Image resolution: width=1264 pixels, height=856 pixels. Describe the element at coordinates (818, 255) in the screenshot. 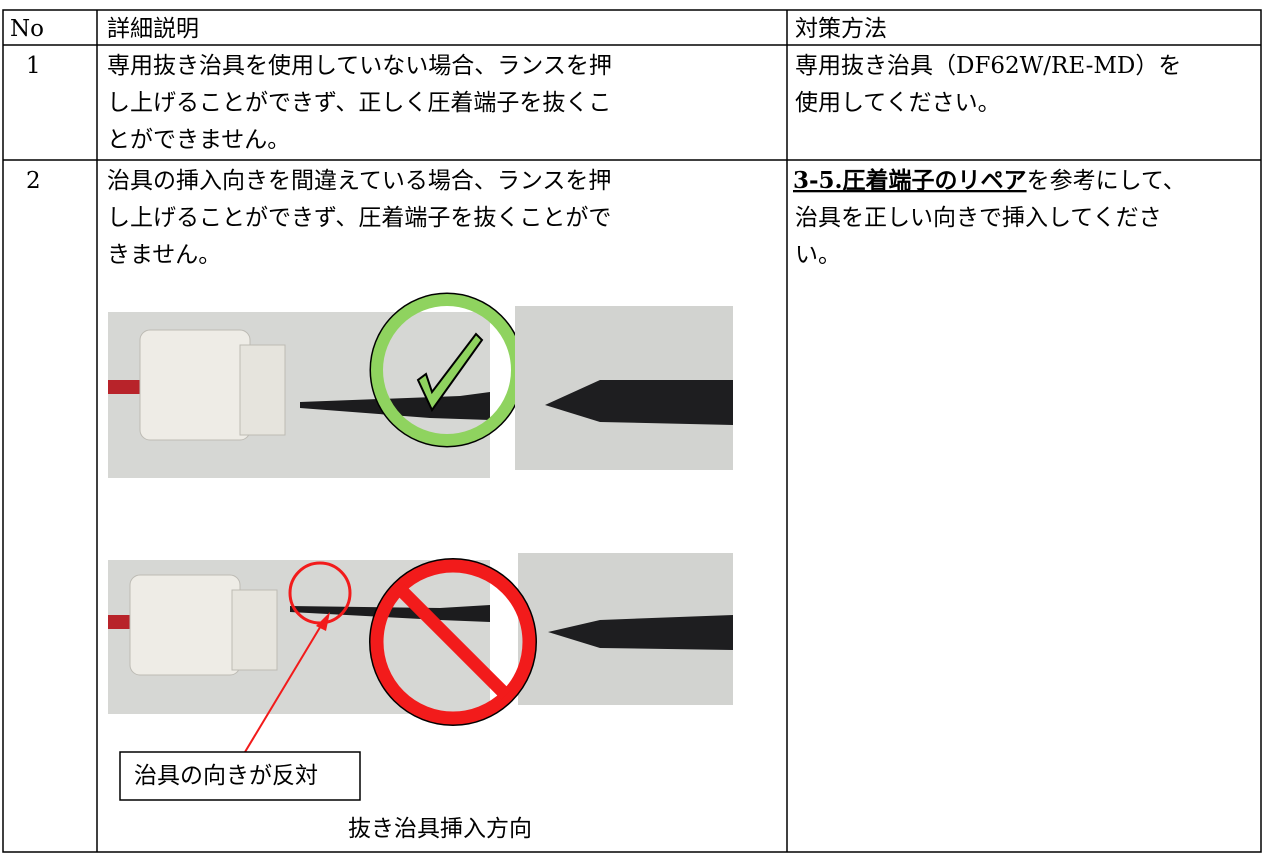

I see `measure-line: い。` at that location.